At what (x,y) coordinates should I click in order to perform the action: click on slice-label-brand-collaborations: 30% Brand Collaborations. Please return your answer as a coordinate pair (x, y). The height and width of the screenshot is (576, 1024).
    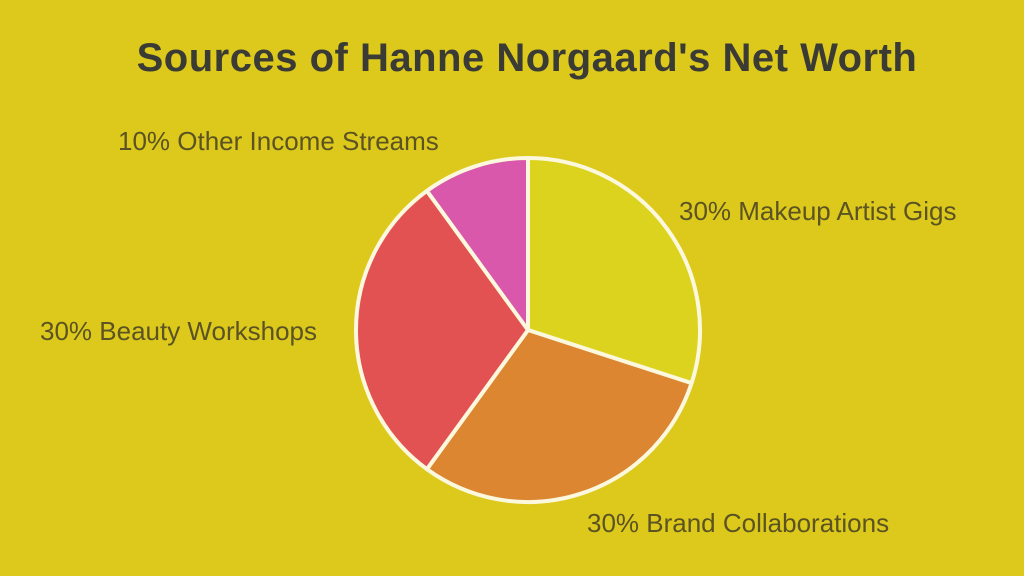
    Looking at the image, I should click on (738, 523).